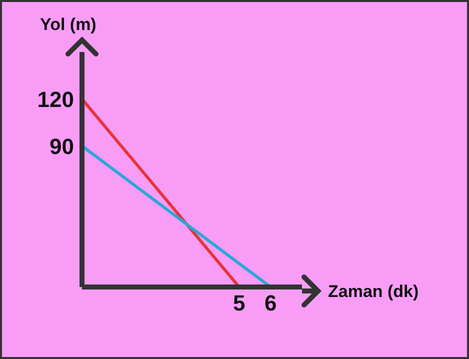 This screenshot has height=359, width=469. What do you see at coordinates (68, 24) in the screenshot?
I see `y-axis-title: Yol (m)` at bounding box center [68, 24].